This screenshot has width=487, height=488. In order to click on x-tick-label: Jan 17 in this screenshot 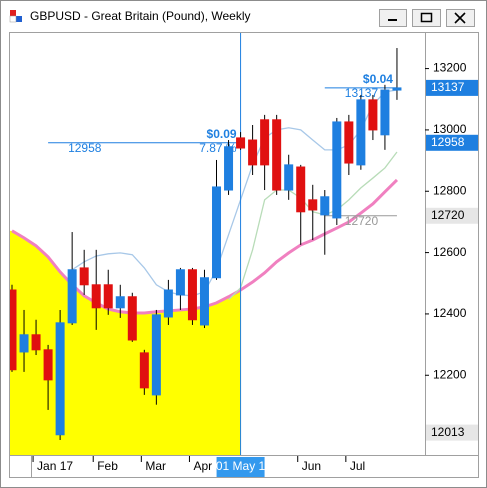, I will do `click(55, 466)`.